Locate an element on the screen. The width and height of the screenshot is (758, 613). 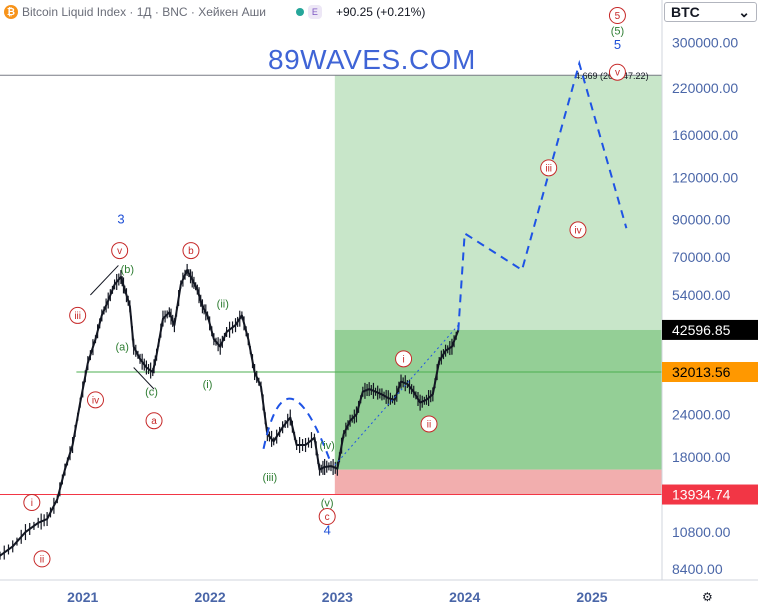
wave-label: 4 is located at coordinates (327, 530).